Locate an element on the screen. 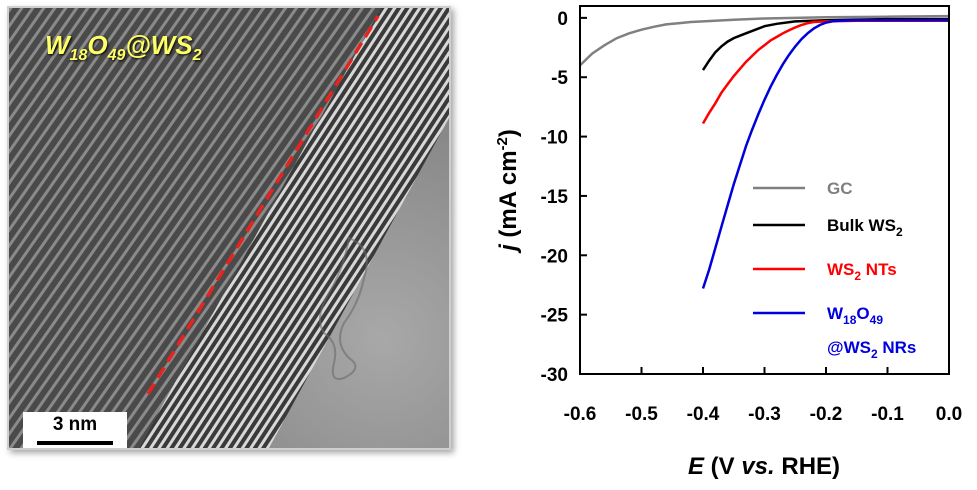  legend-label-ws2-nts: WS2 NTs is located at coordinates (862, 271).